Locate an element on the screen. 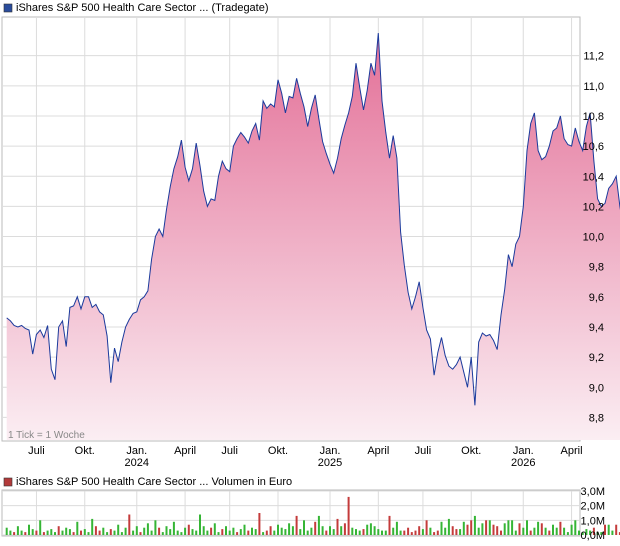  volume-y-tick-label: 0,0M is located at coordinates (593, 536).